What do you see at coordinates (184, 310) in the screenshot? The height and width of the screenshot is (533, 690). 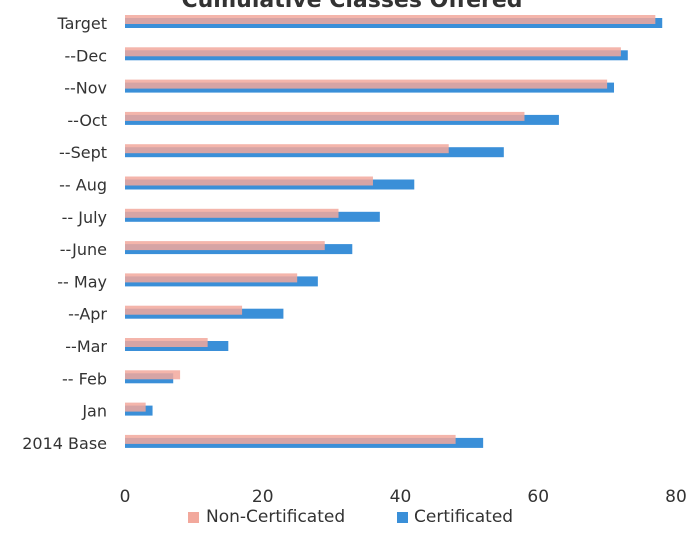 I see `bar-non-certificated-apr` at bounding box center [184, 310].